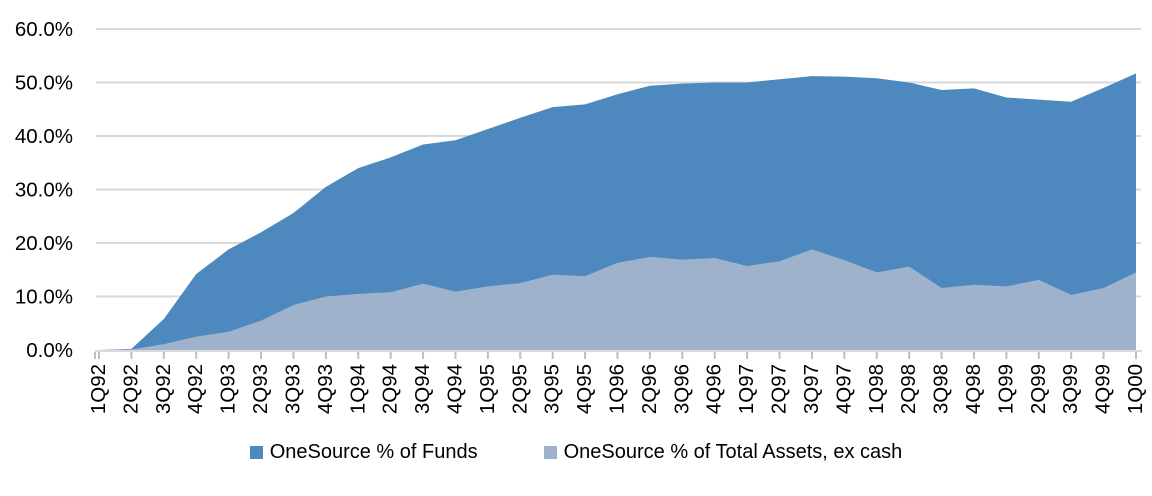 This screenshot has height=496, width=1152. What do you see at coordinates (454, 389) in the screenshot?
I see `x-axis-tick-label: 4Q94` at bounding box center [454, 389].